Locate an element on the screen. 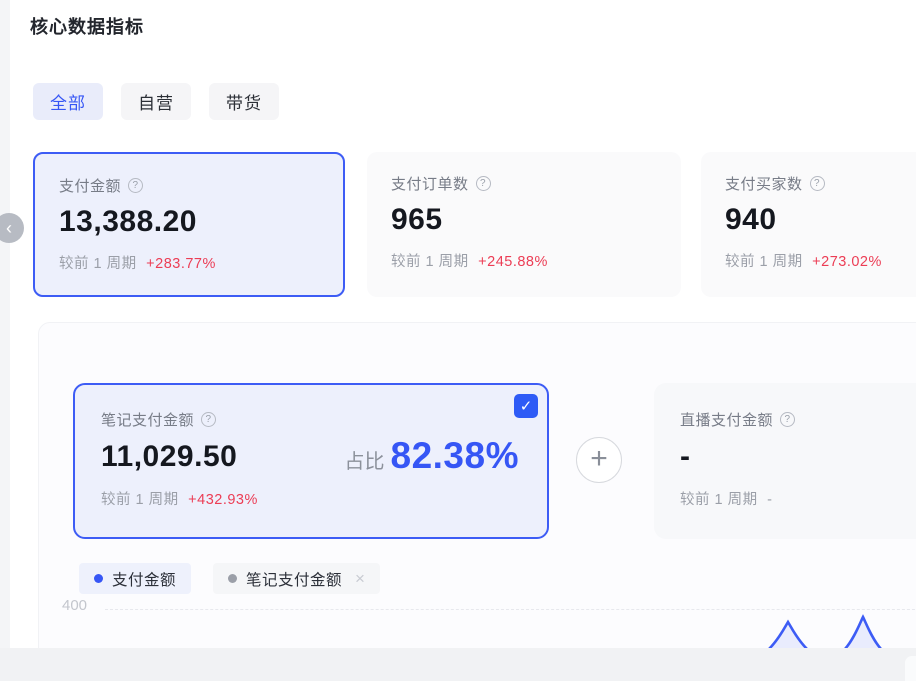 Image resolution: width=916 pixels, height=681 pixels. metric-value: 965 is located at coordinates (417, 219).